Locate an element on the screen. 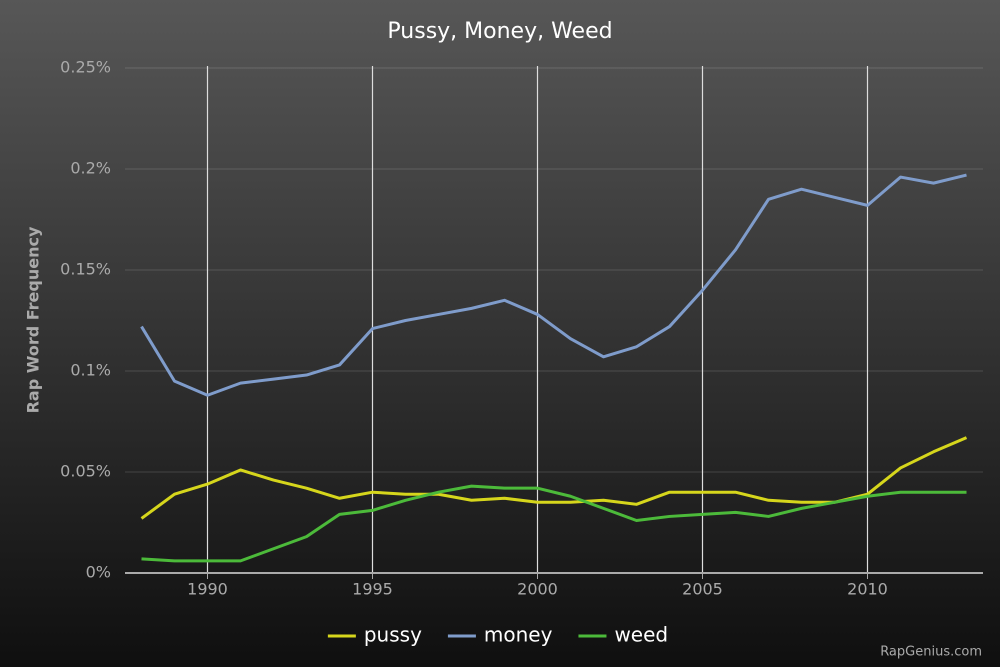 The width and height of the screenshot is (1000, 667). y-tick-label: 0% is located at coordinates (98, 572).